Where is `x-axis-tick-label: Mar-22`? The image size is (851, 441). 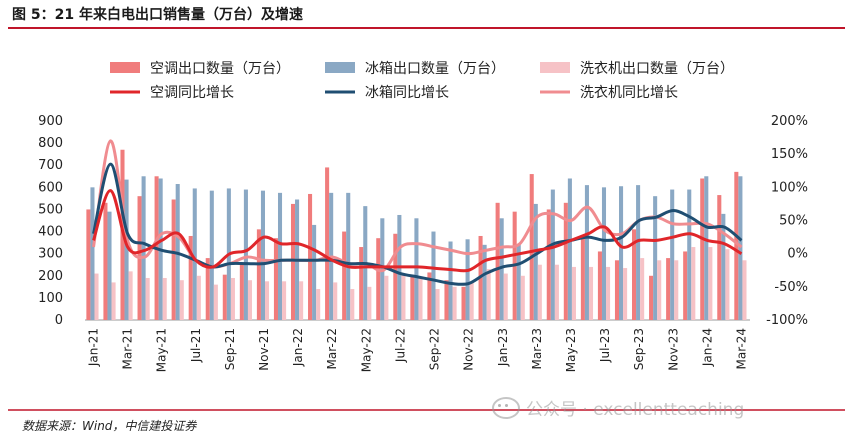
x-axis-tick-label: Mar-22 is located at coordinates (332, 348).